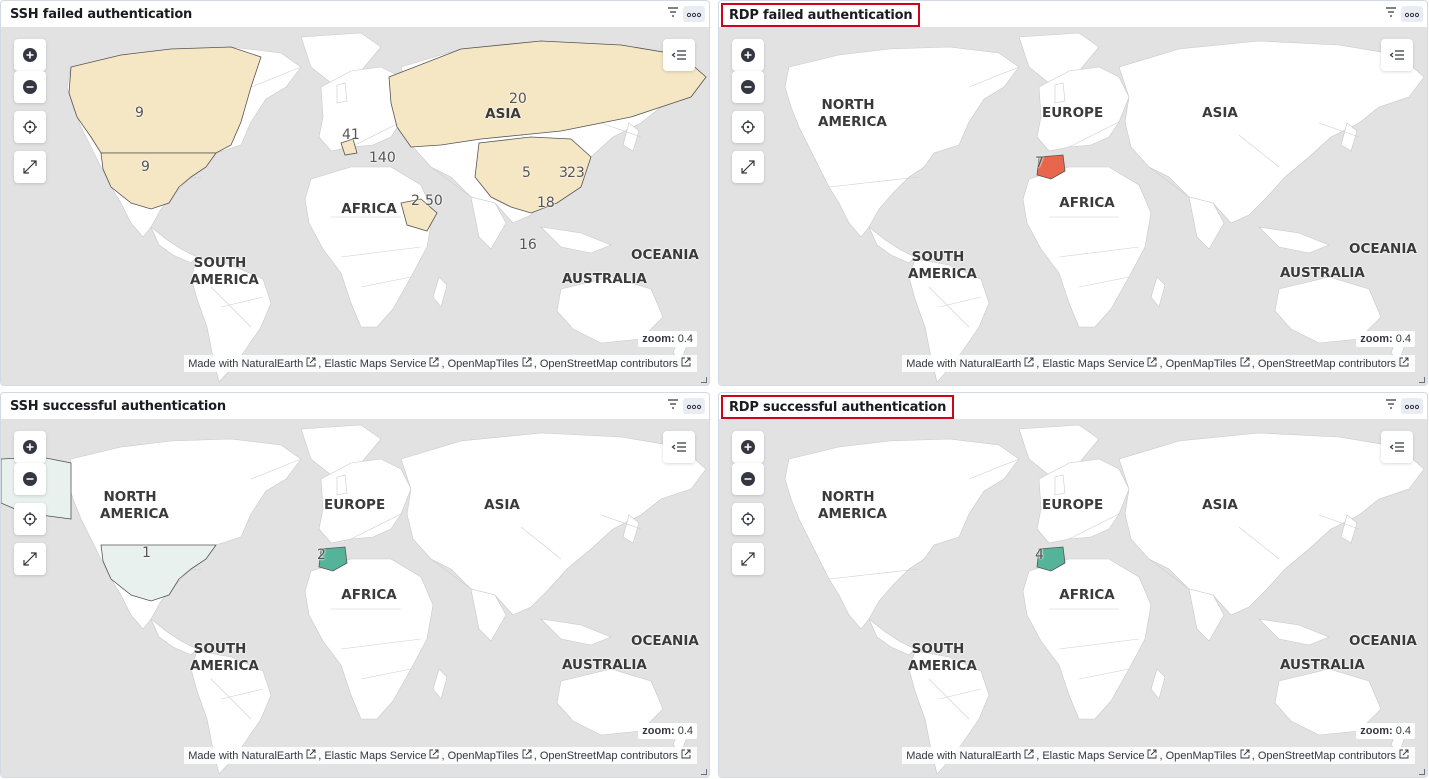 Image resolution: width=1429 pixels, height=779 pixels. I want to click on country-count-label: 2, so click(321, 555).